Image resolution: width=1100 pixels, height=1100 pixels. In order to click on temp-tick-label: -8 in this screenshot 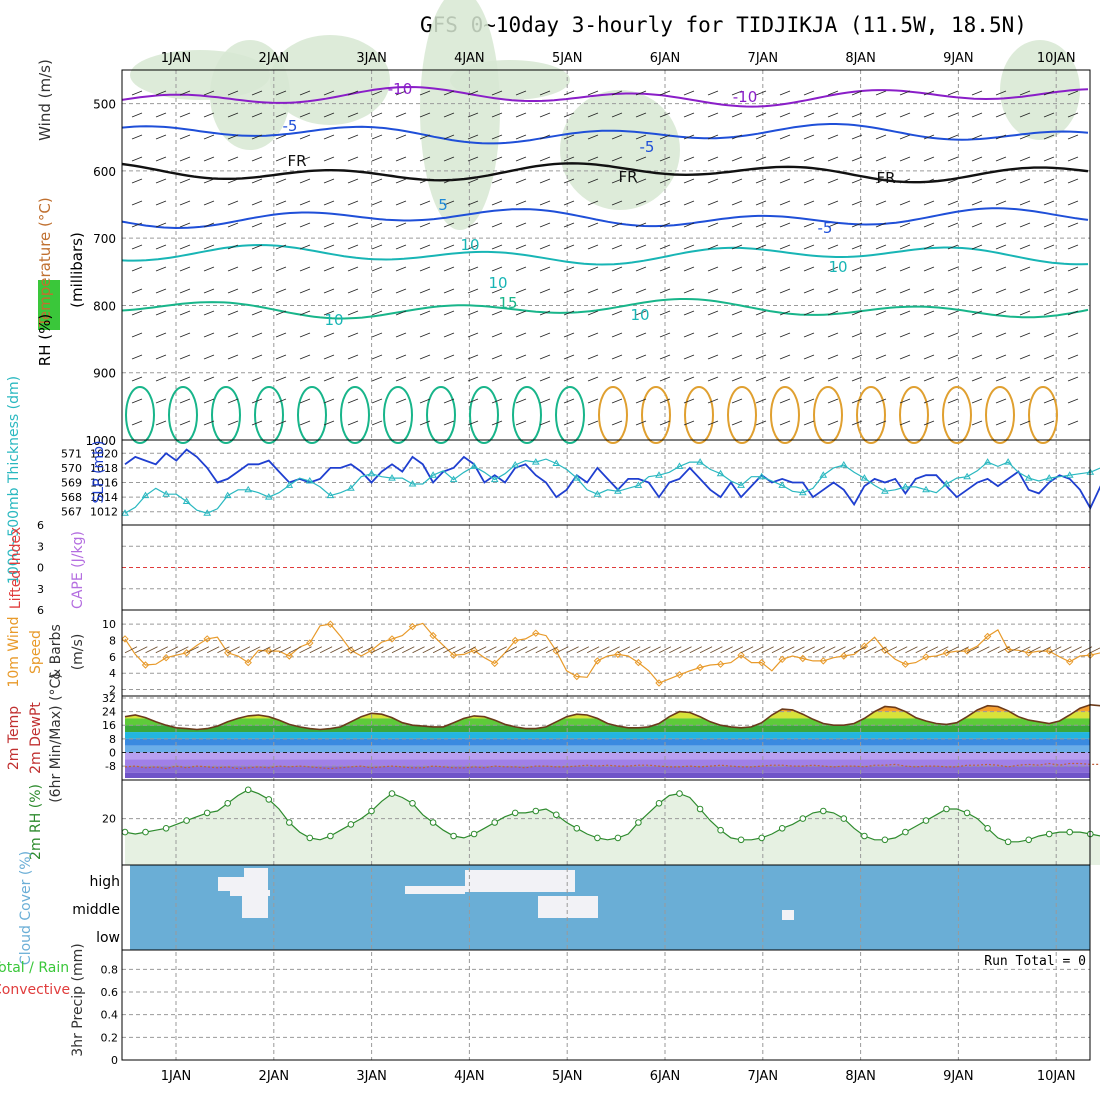, I will do `click(110, 766)`.